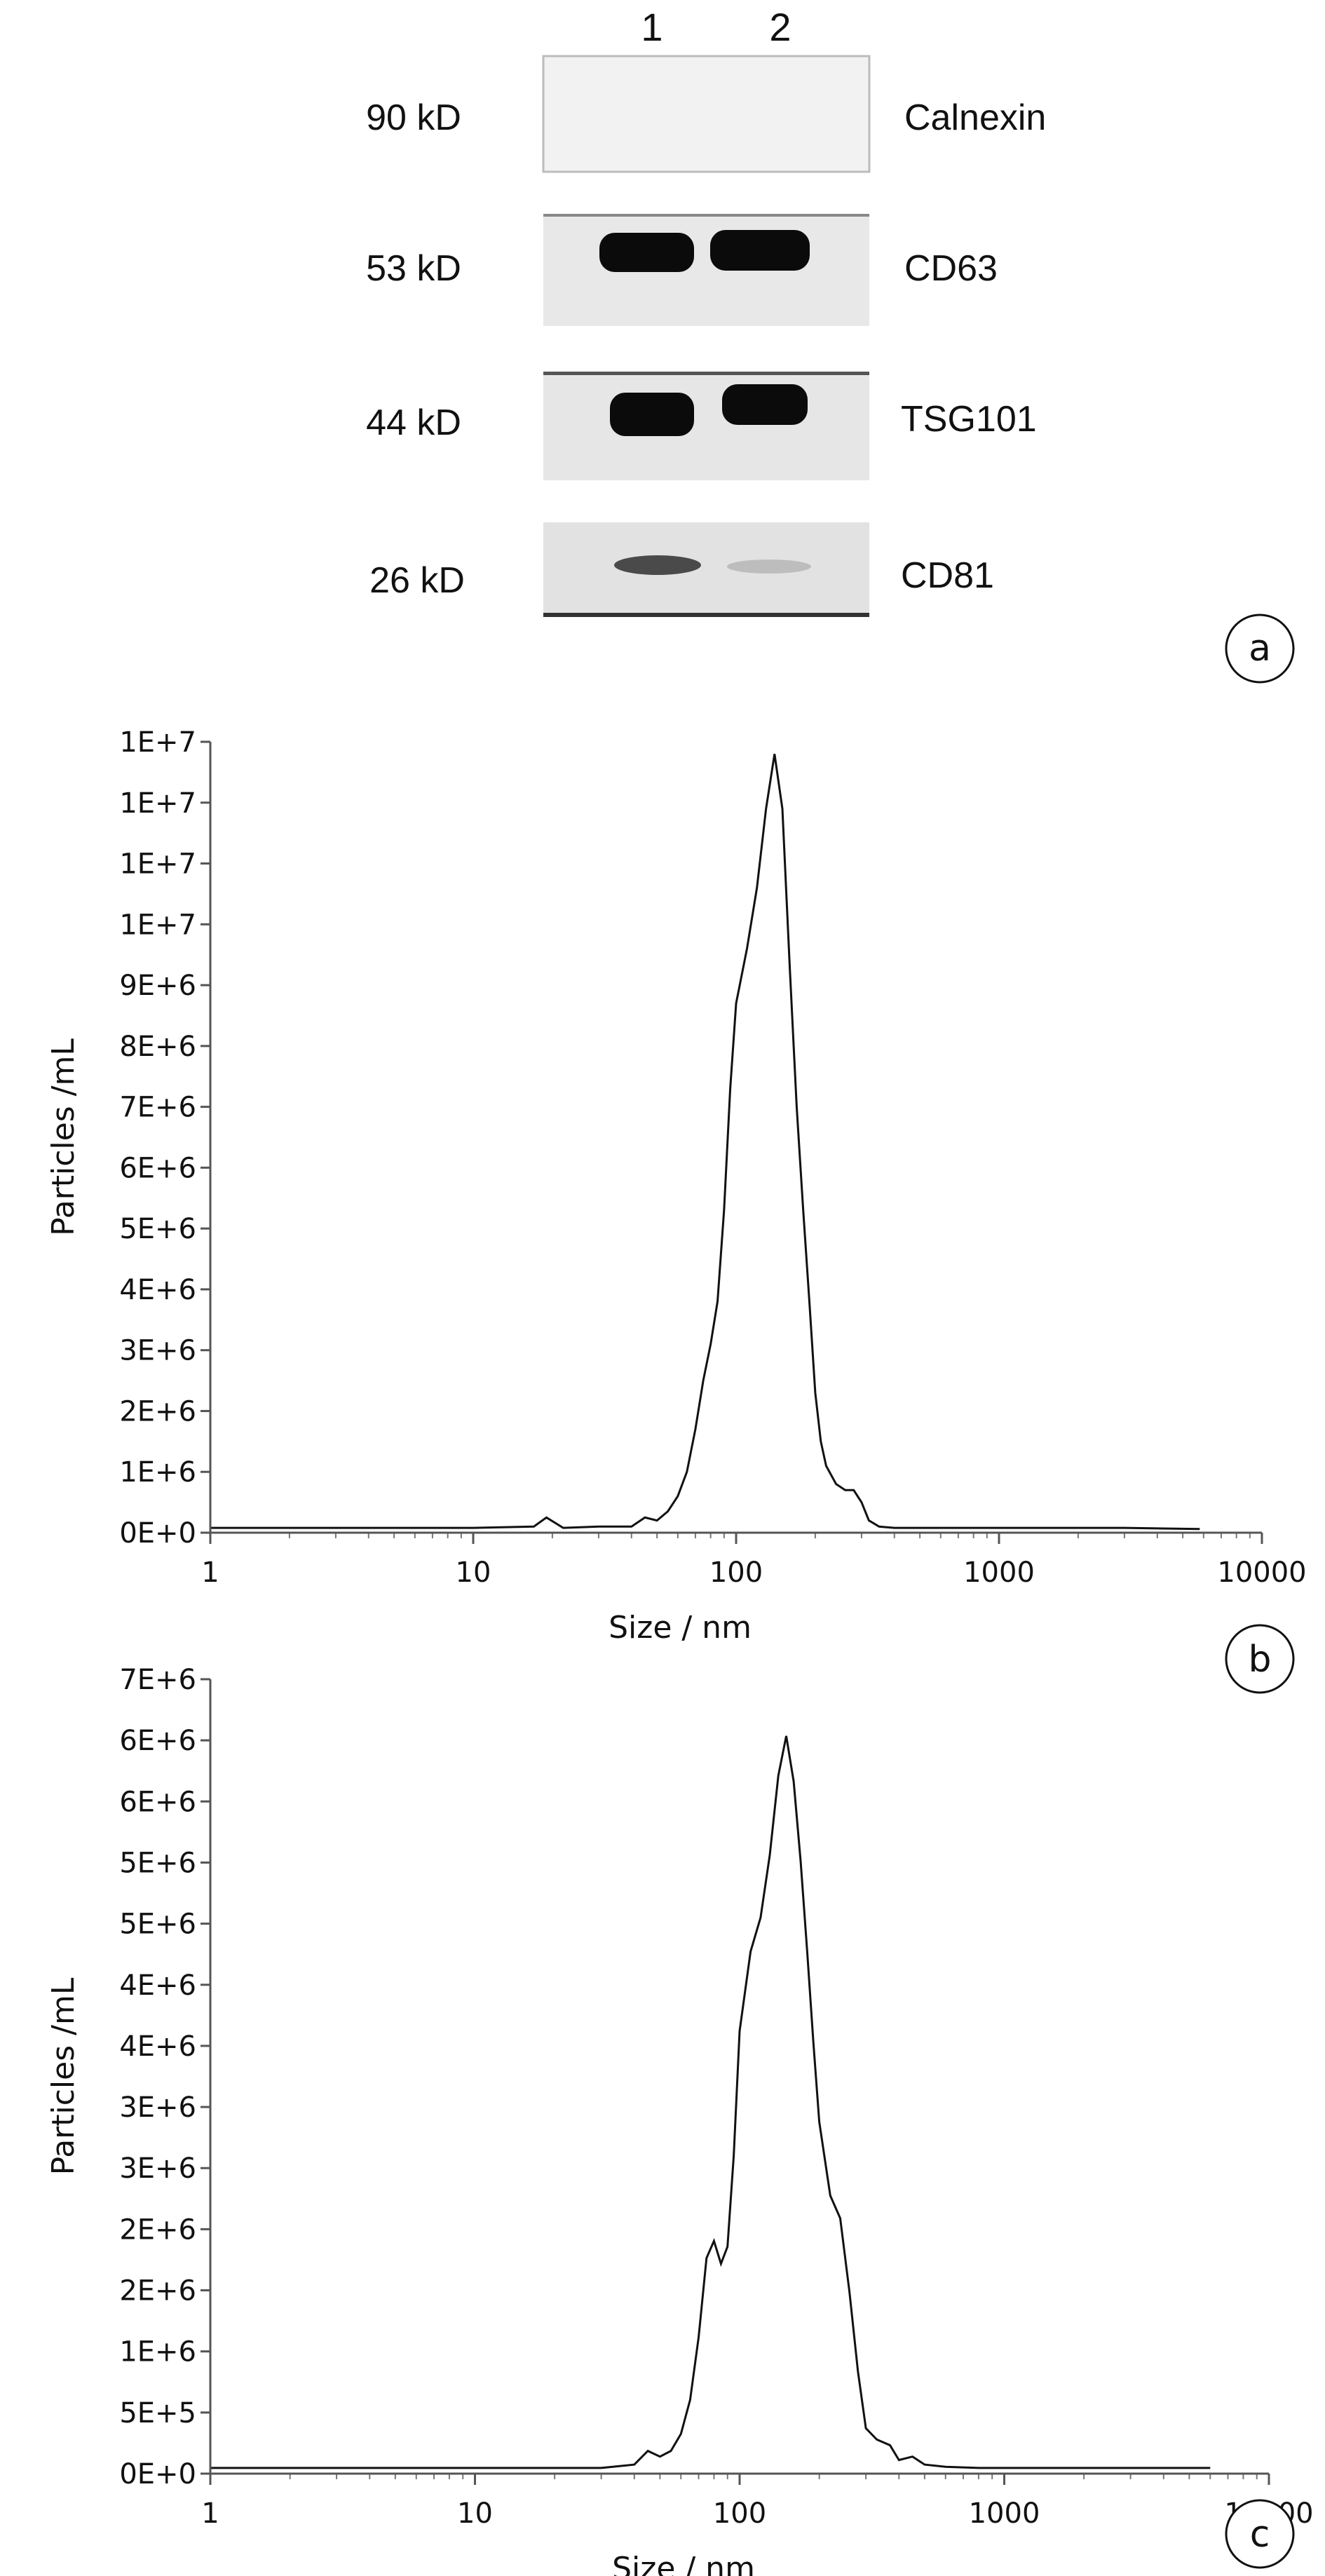 Image resolution: width=1325 pixels, height=2576 pixels. Describe the element at coordinates (157, 986) in the screenshot. I see `y-tick-label: 9E+6` at that location.